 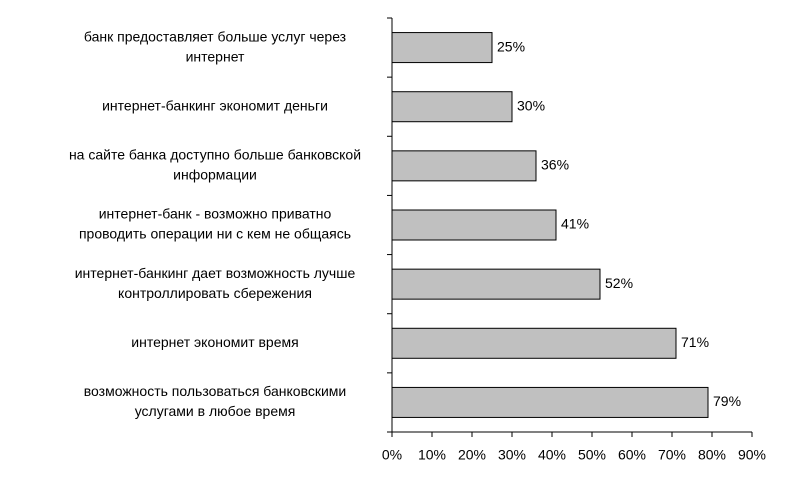 I want to click on value-label: 41%, so click(x=575, y=224).